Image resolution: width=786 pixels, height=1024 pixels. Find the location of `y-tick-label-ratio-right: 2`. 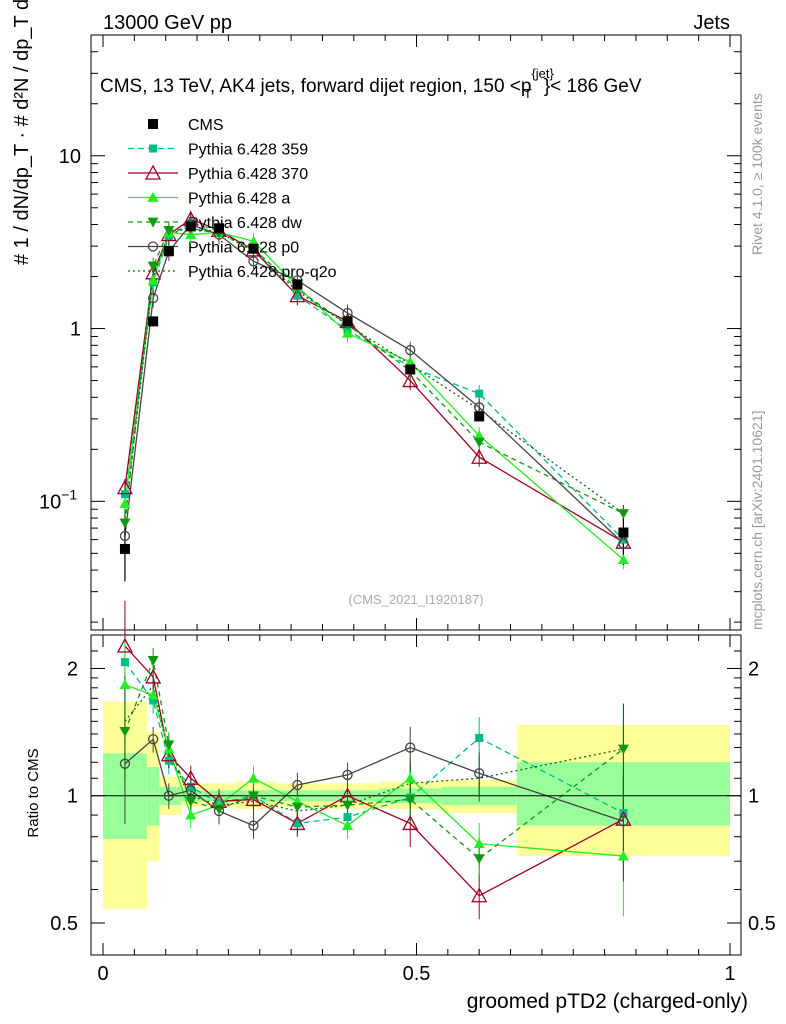

y-tick-label-ratio-right: 2 is located at coordinates (753, 669).